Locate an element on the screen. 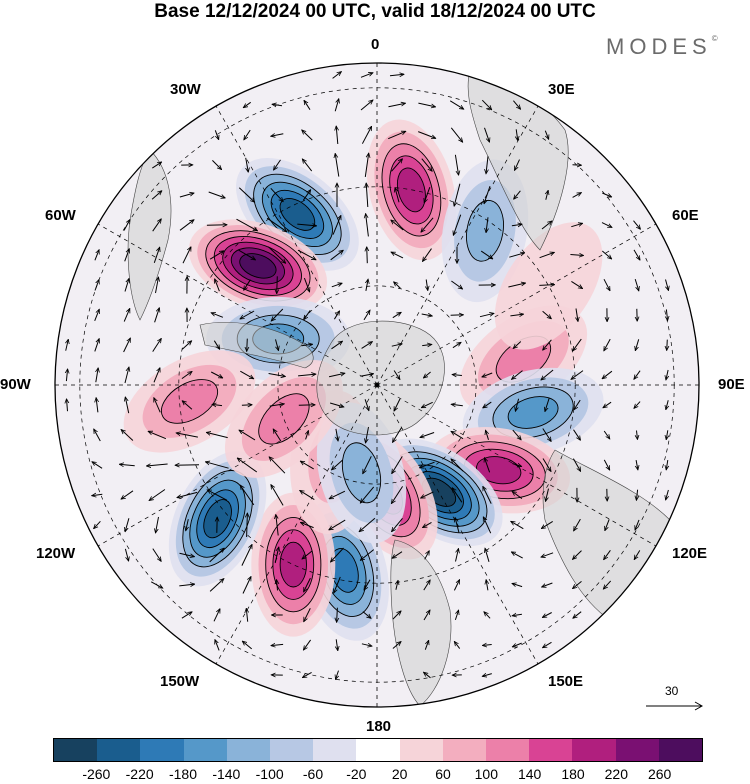 This screenshot has height=784, width=750. colorbar is located at coordinates (378, 750).